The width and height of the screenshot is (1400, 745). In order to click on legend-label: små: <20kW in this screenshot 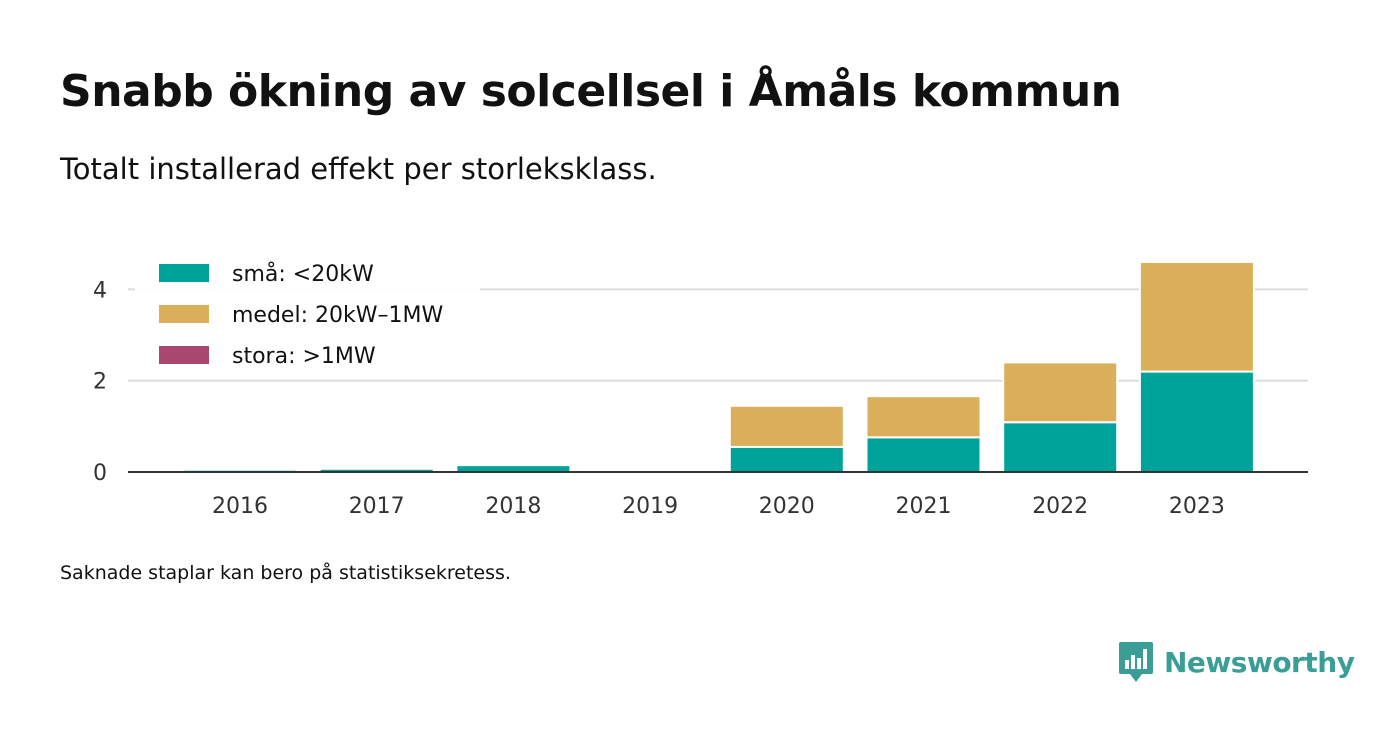, I will do `click(303, 274)`.